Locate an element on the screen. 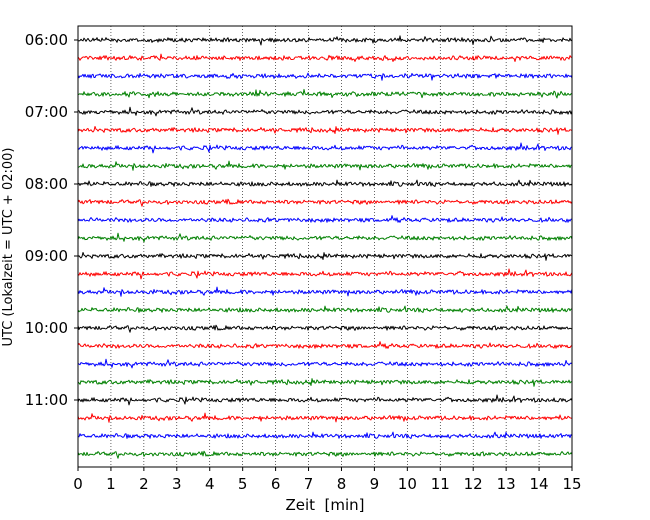 This screenshot has width=650, height=520. x-axis-label: Zeit [min] is located at coordinates (324, 505).